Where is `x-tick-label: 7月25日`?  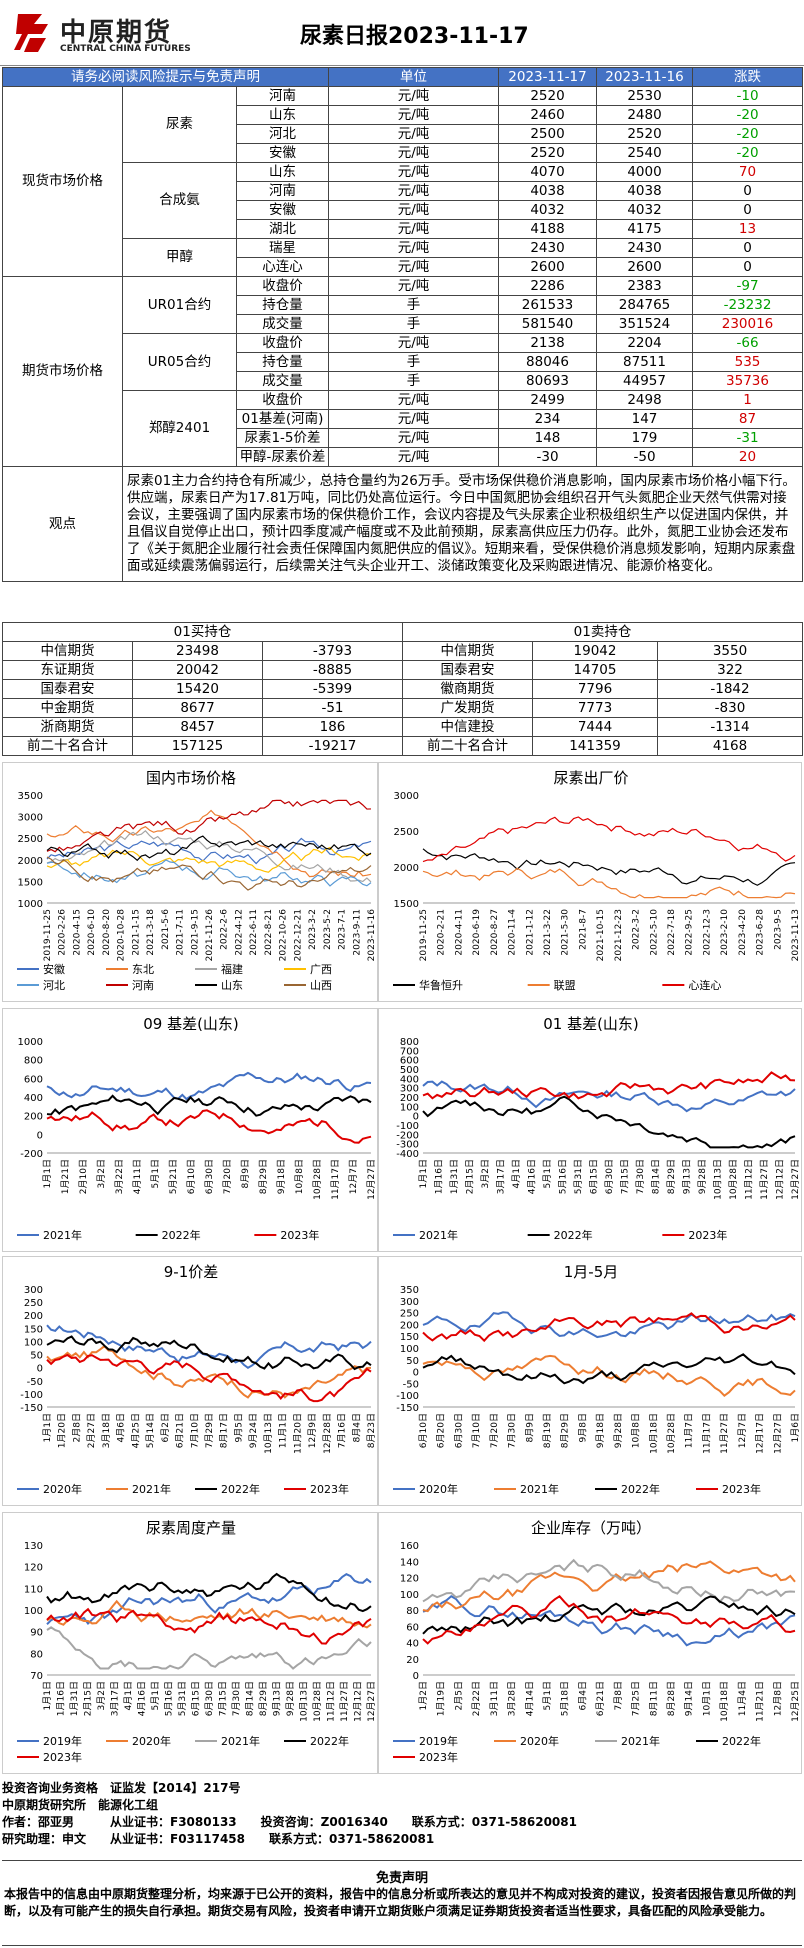
x-tick-label: 7月25日 is located at coordinates (636, 1698).